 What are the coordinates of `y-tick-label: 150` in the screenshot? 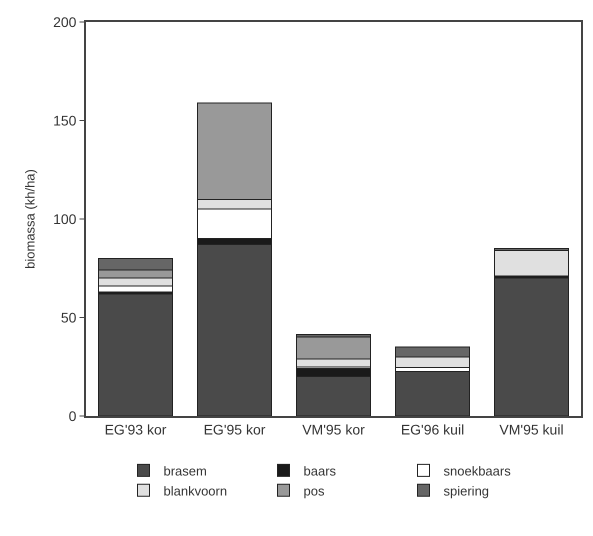 It's located at (65, 120).